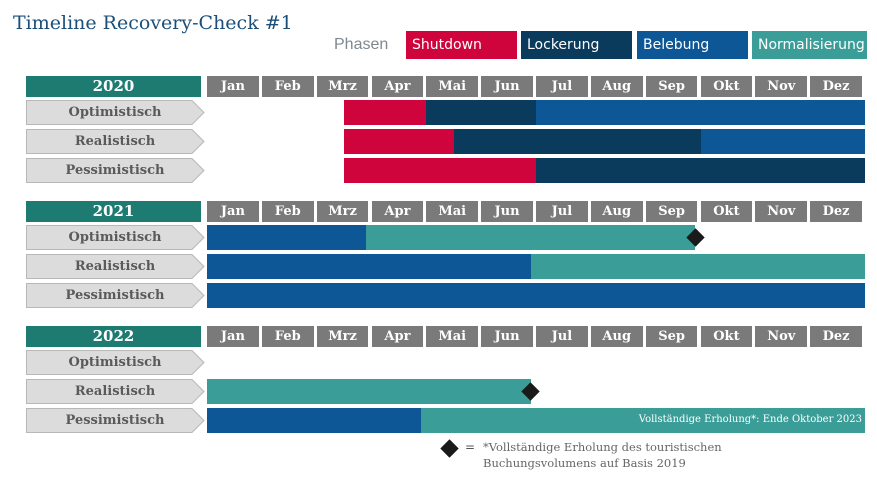 This screenshot has height=480, width=877. I want to click on year-header-2020: 2020, so click(113, 86).